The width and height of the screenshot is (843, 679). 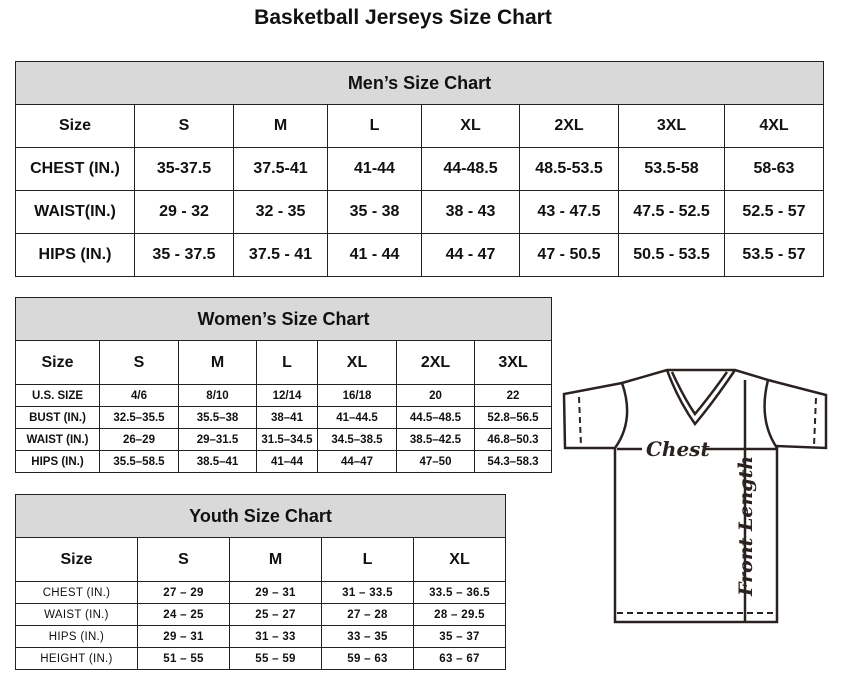 What do you see at coordinates (357, 395) in the screenshot?
I see `table-cell: 16/18` at bounding box center [357, 395].